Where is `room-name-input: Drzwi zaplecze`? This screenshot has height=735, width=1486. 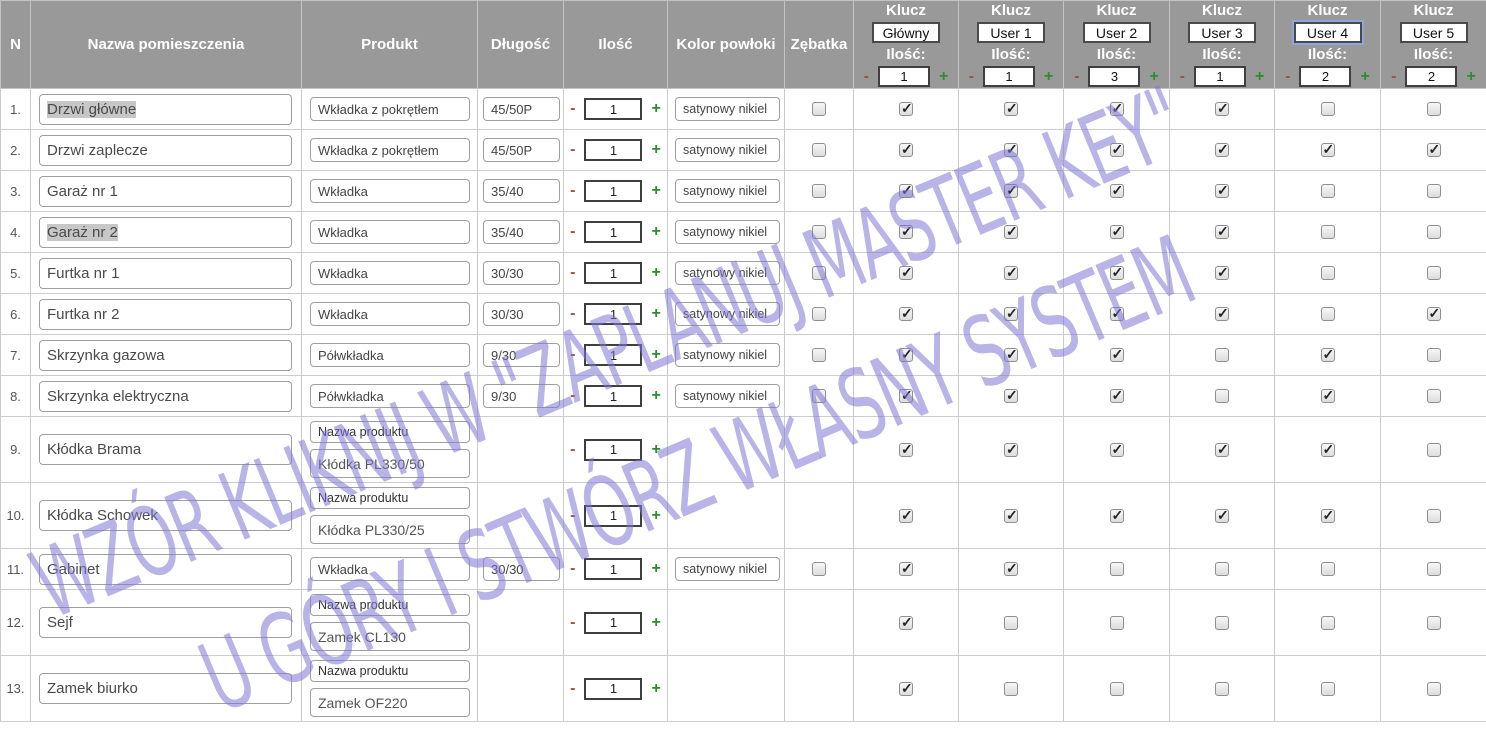
room-name-input: Drzwi zaplecze is located at coordinates (165, 150).